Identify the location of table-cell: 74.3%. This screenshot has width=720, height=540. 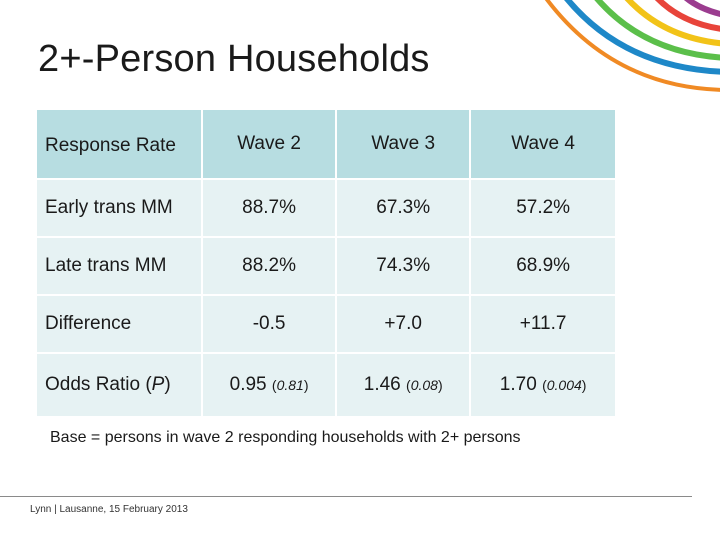
(404, 267).